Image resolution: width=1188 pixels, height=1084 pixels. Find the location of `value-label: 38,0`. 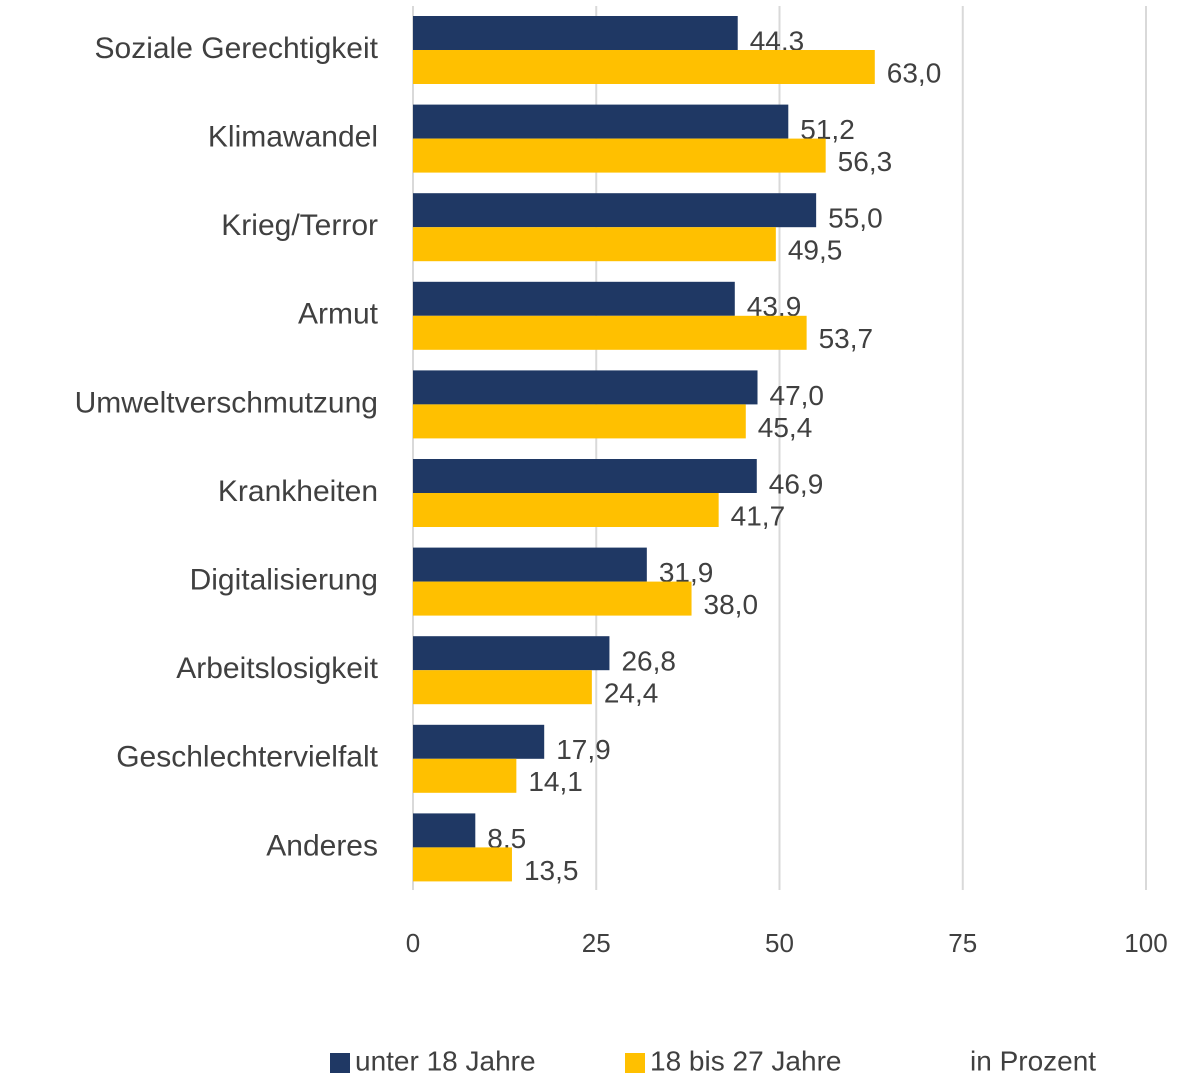

value-label: 38,0 is located at coordinates (731, 604).